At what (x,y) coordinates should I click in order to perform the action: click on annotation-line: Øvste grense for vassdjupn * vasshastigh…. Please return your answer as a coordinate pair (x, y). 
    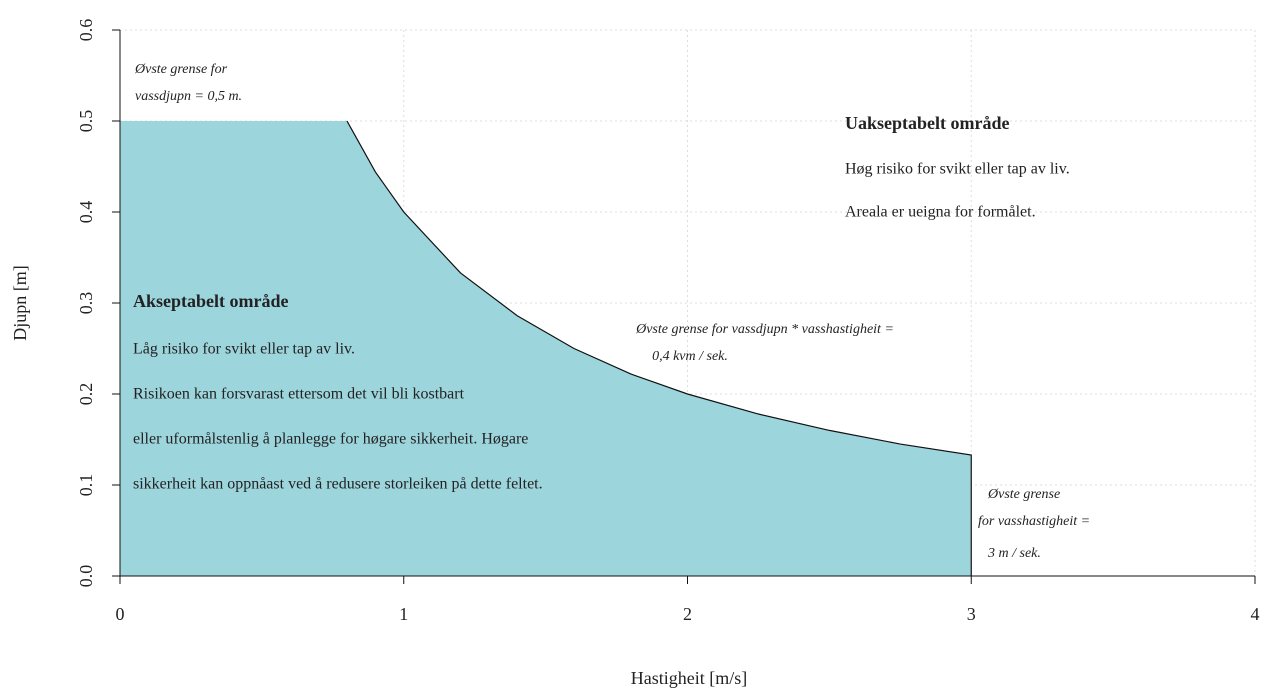
    Looking at the image, I should click on (764, 329).